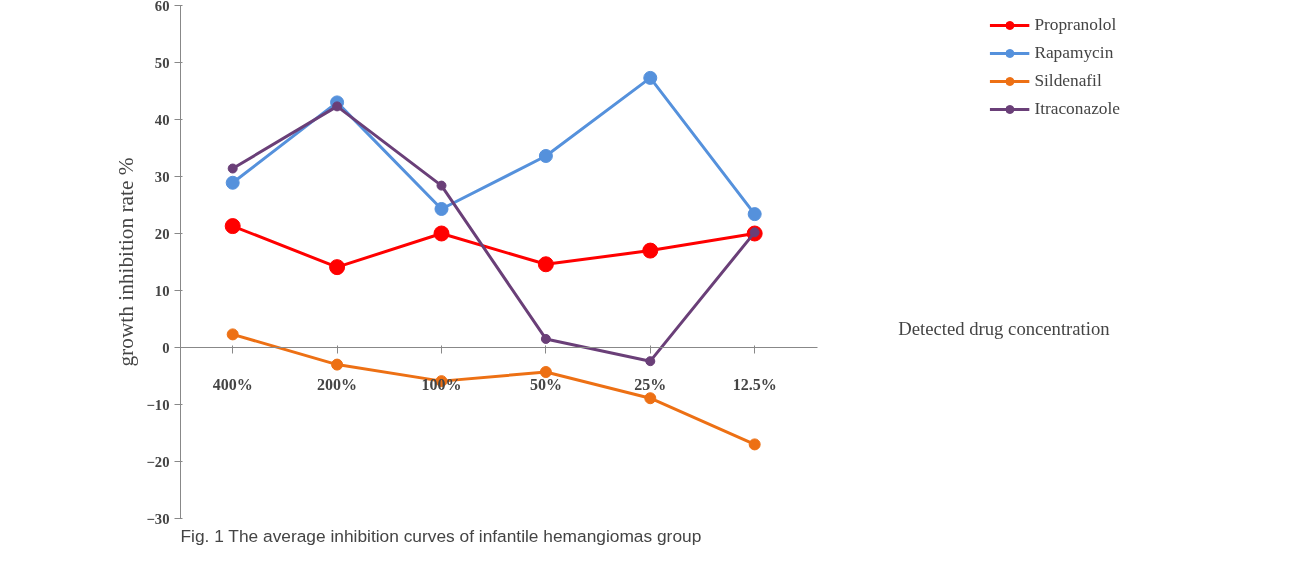  Describe the element at coordinates (1077, 109) in the screenshot. I see `legend-label: Itraconazole` at that location.